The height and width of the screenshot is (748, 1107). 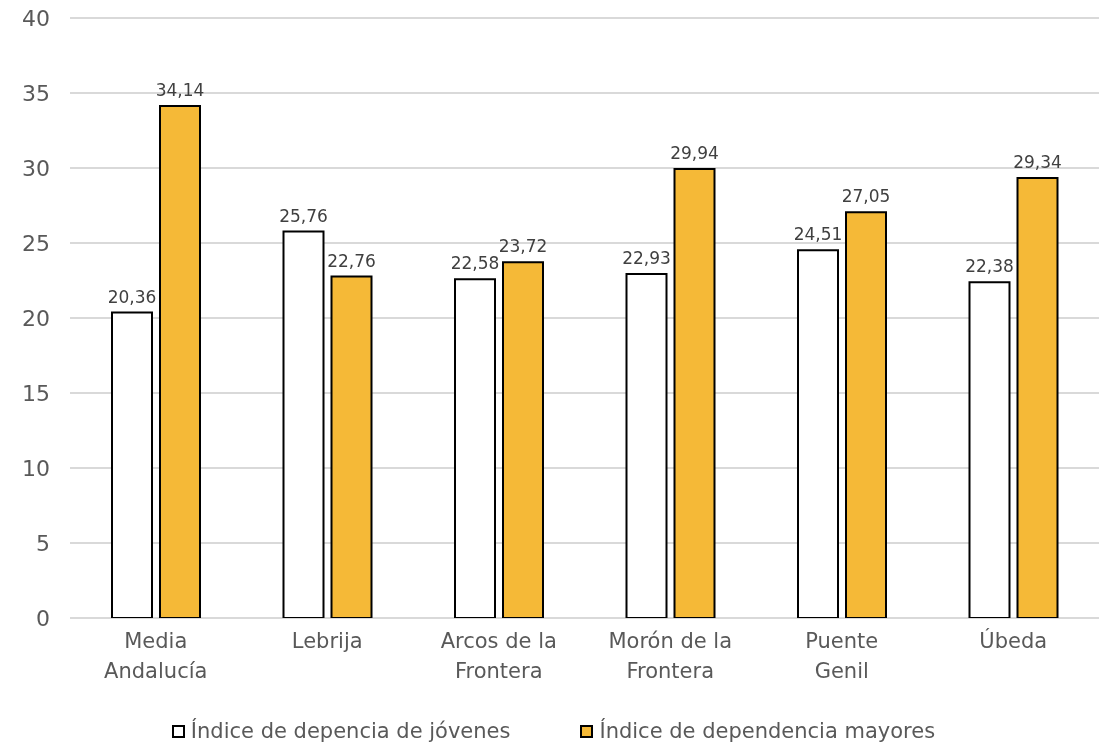 What do you see at coordinates (694, 152) in the screenshot?
I see `data-label: 29,94` at bounding box center [694, 152].